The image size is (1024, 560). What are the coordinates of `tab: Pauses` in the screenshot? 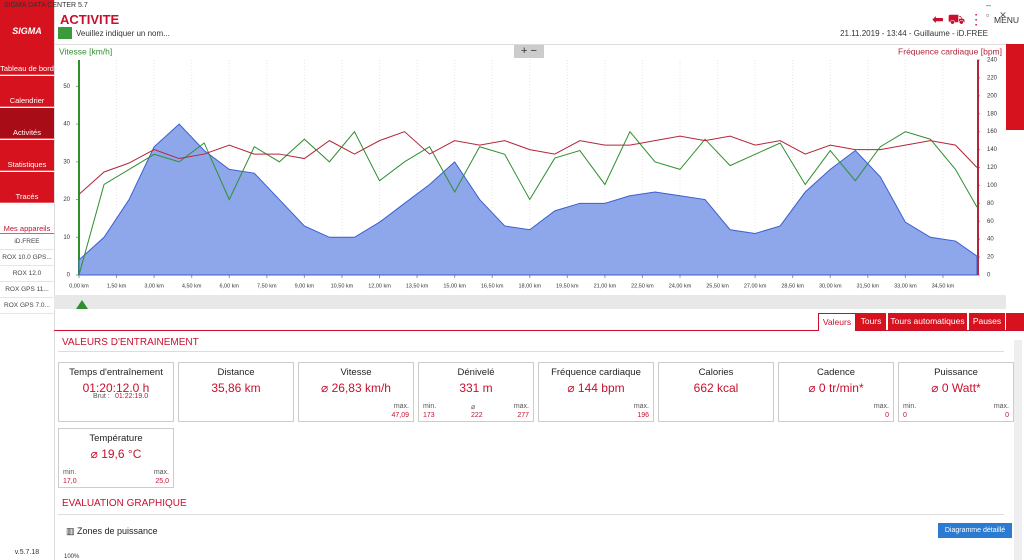 It's located at (987, 321).